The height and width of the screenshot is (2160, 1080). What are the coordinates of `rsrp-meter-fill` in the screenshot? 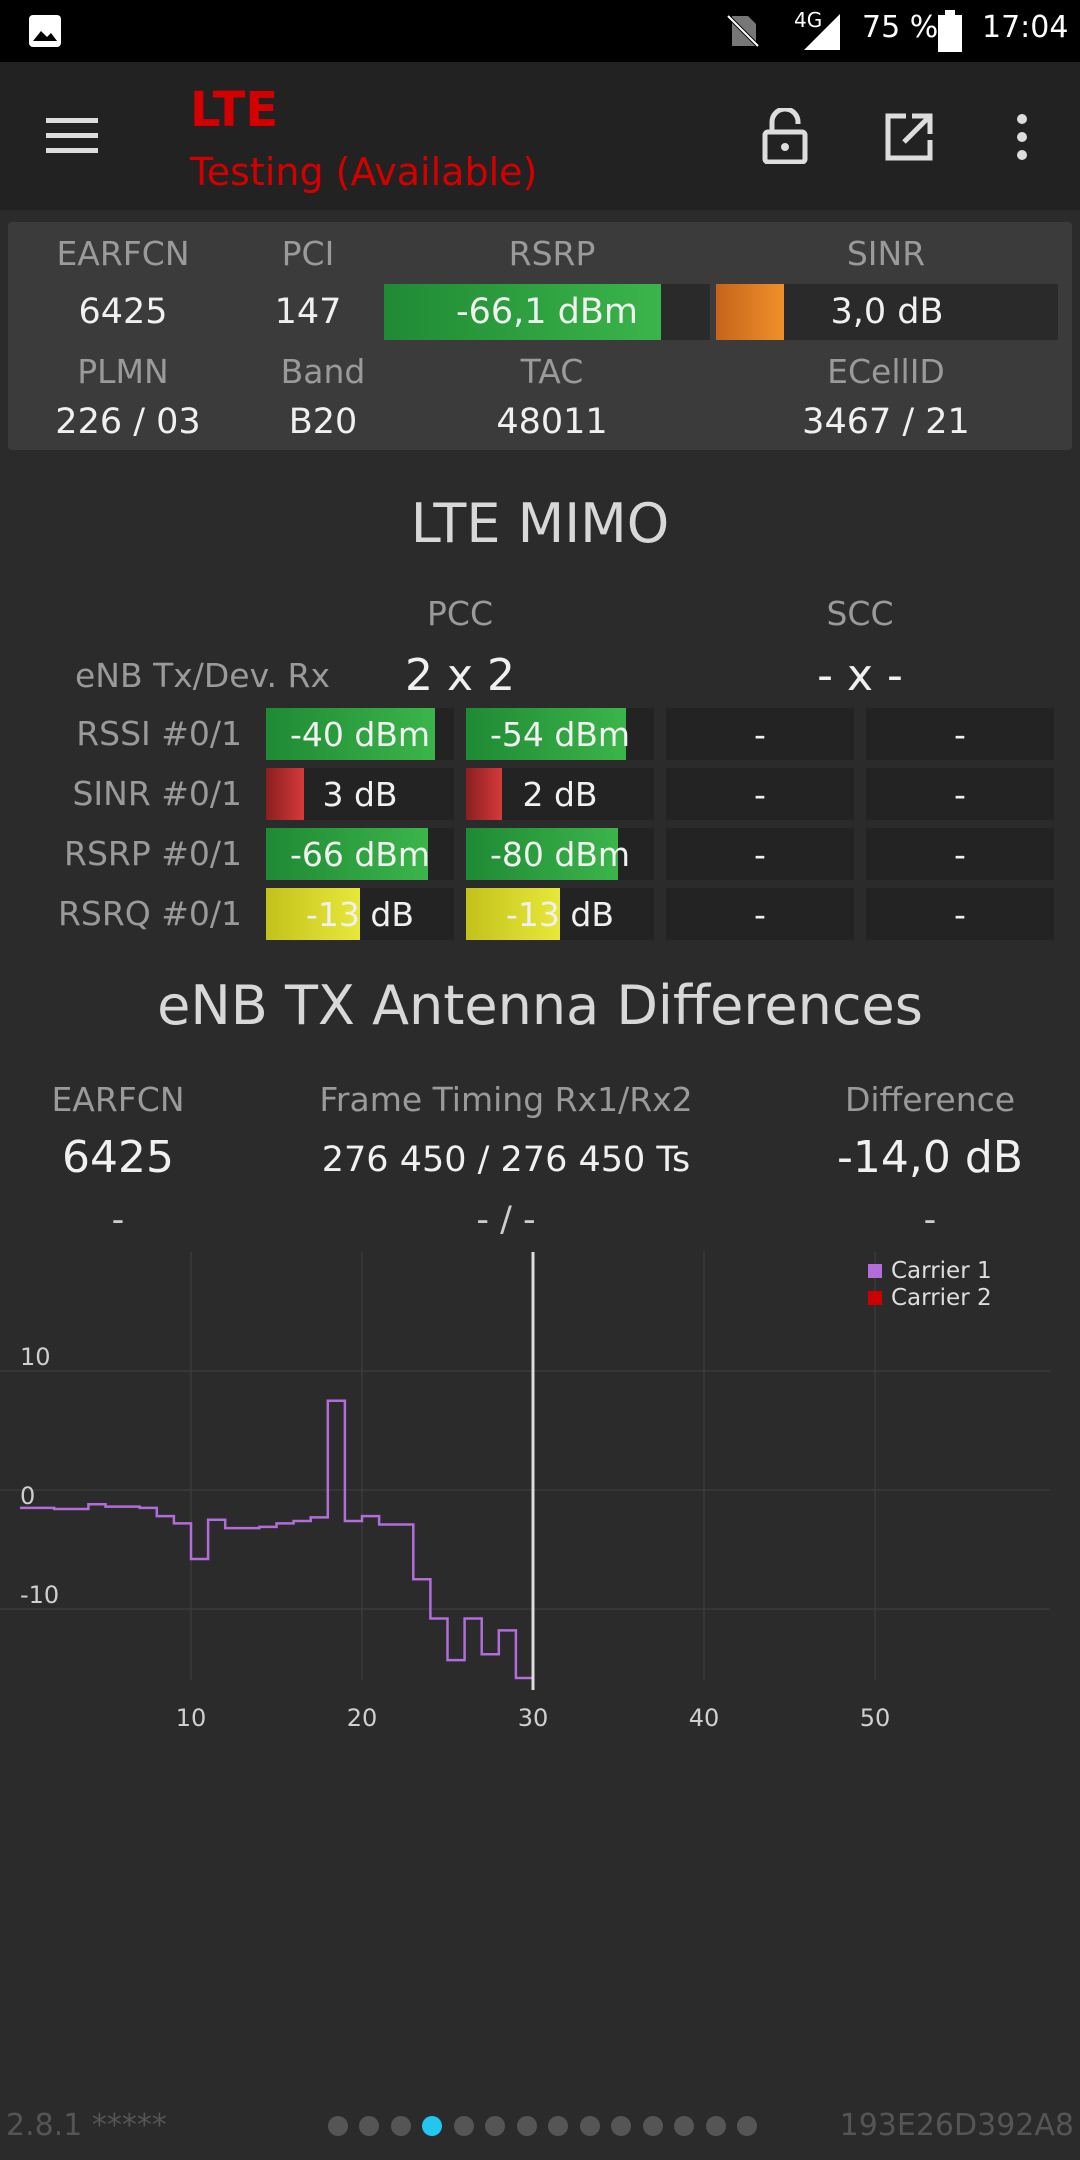 It's located at (523, 312).